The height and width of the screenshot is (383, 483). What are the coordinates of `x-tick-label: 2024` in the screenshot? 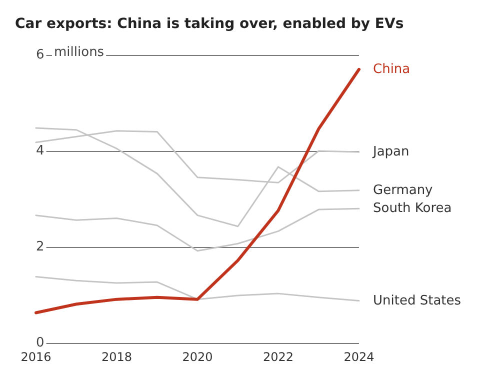 It's located at (359, 357).